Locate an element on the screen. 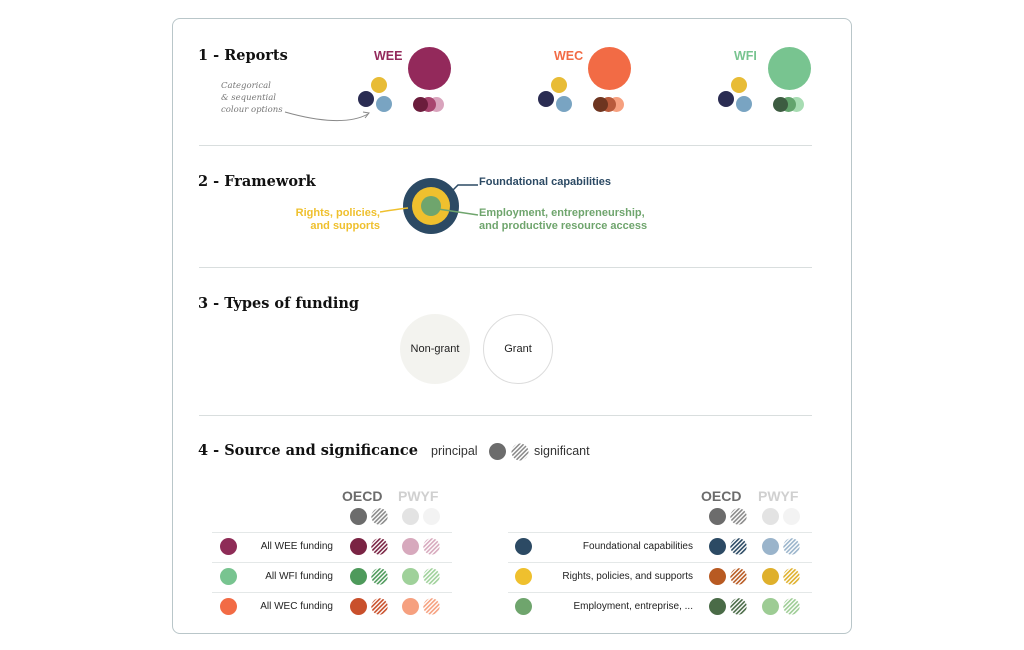  header-pwyf-significant-right is located at coordinates (791, 516).